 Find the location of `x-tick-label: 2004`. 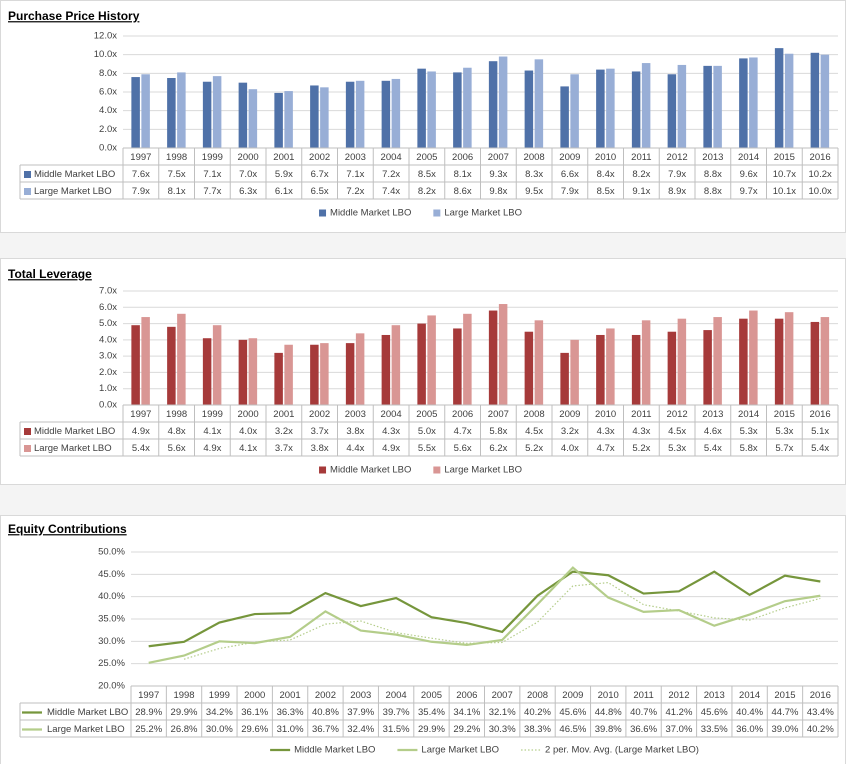

x-tick-label: 2004 is located at coordinates (396, 695).